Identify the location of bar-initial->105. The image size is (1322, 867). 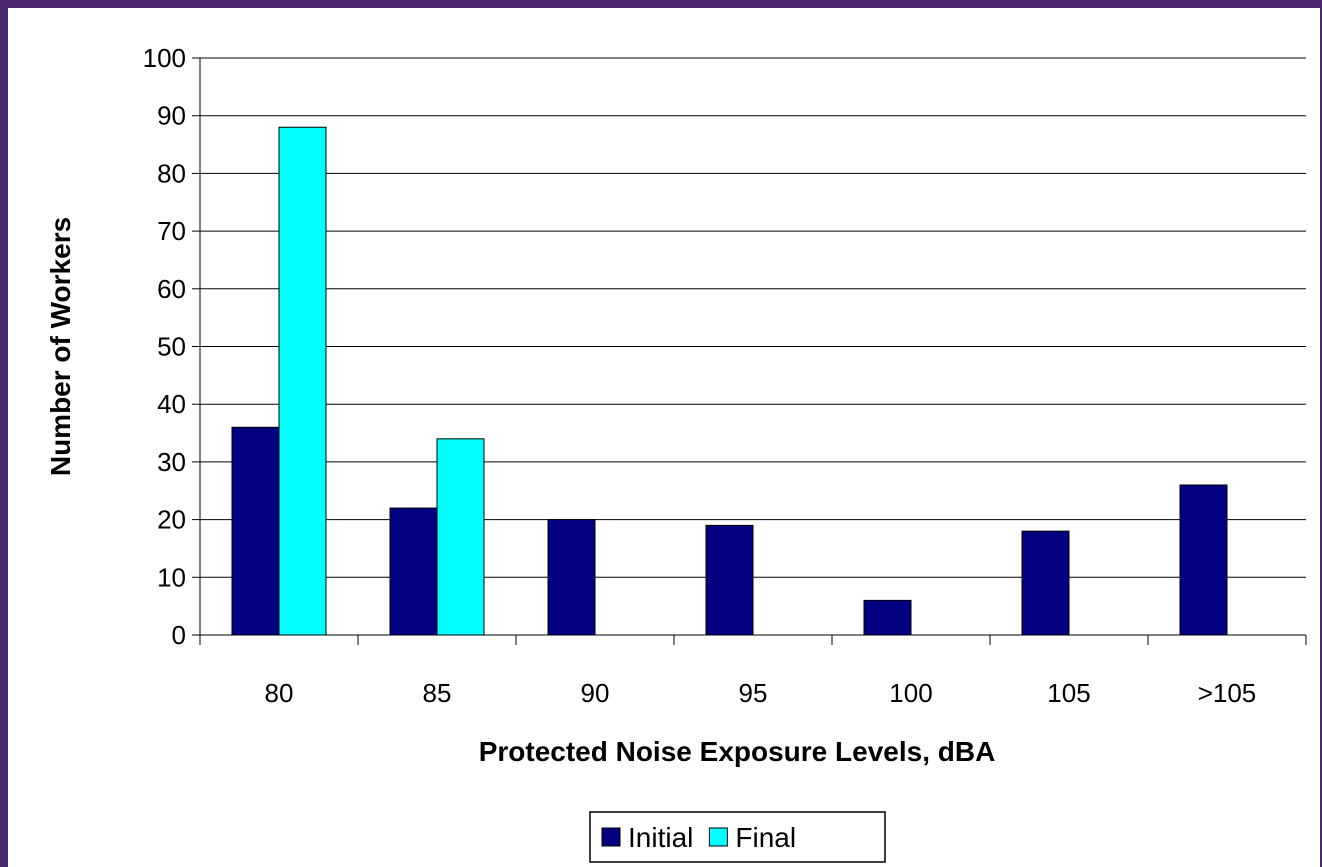
(1203, 560).